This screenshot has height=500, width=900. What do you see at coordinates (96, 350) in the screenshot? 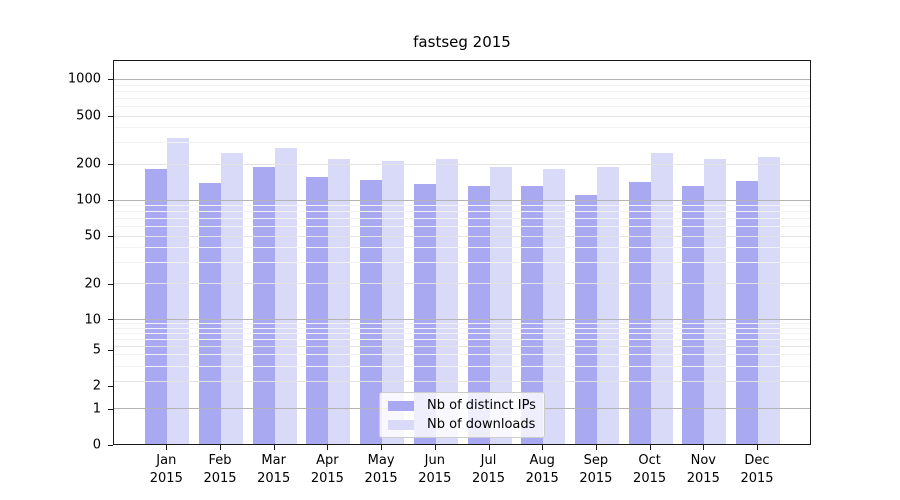
I see `y-tick-label: 5` at bounding box center [96, 350].